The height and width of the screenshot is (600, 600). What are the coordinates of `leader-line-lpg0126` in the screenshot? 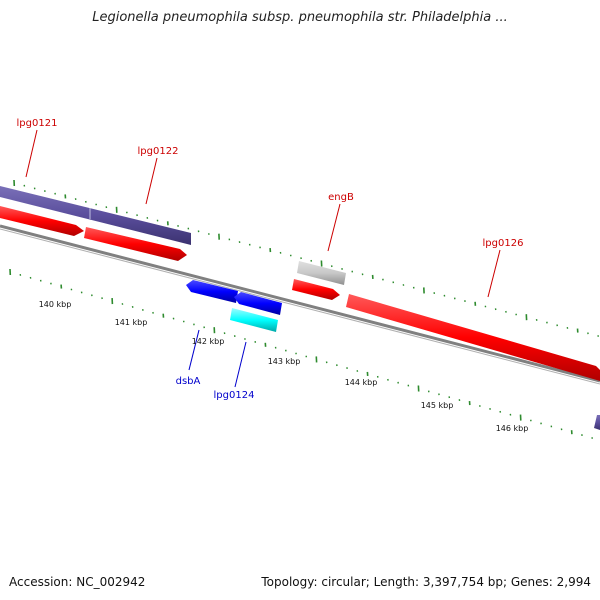 It's located at (494, 273).